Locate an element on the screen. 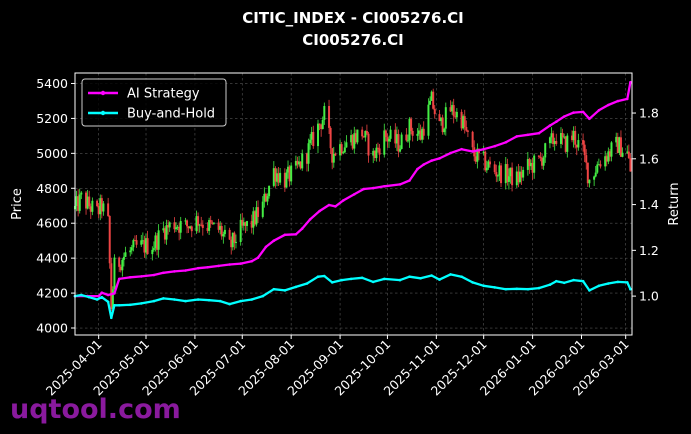 This screenshot has height=434, width=691. y-right-tick-label: 1.6 is located at coordinates (649, 158).